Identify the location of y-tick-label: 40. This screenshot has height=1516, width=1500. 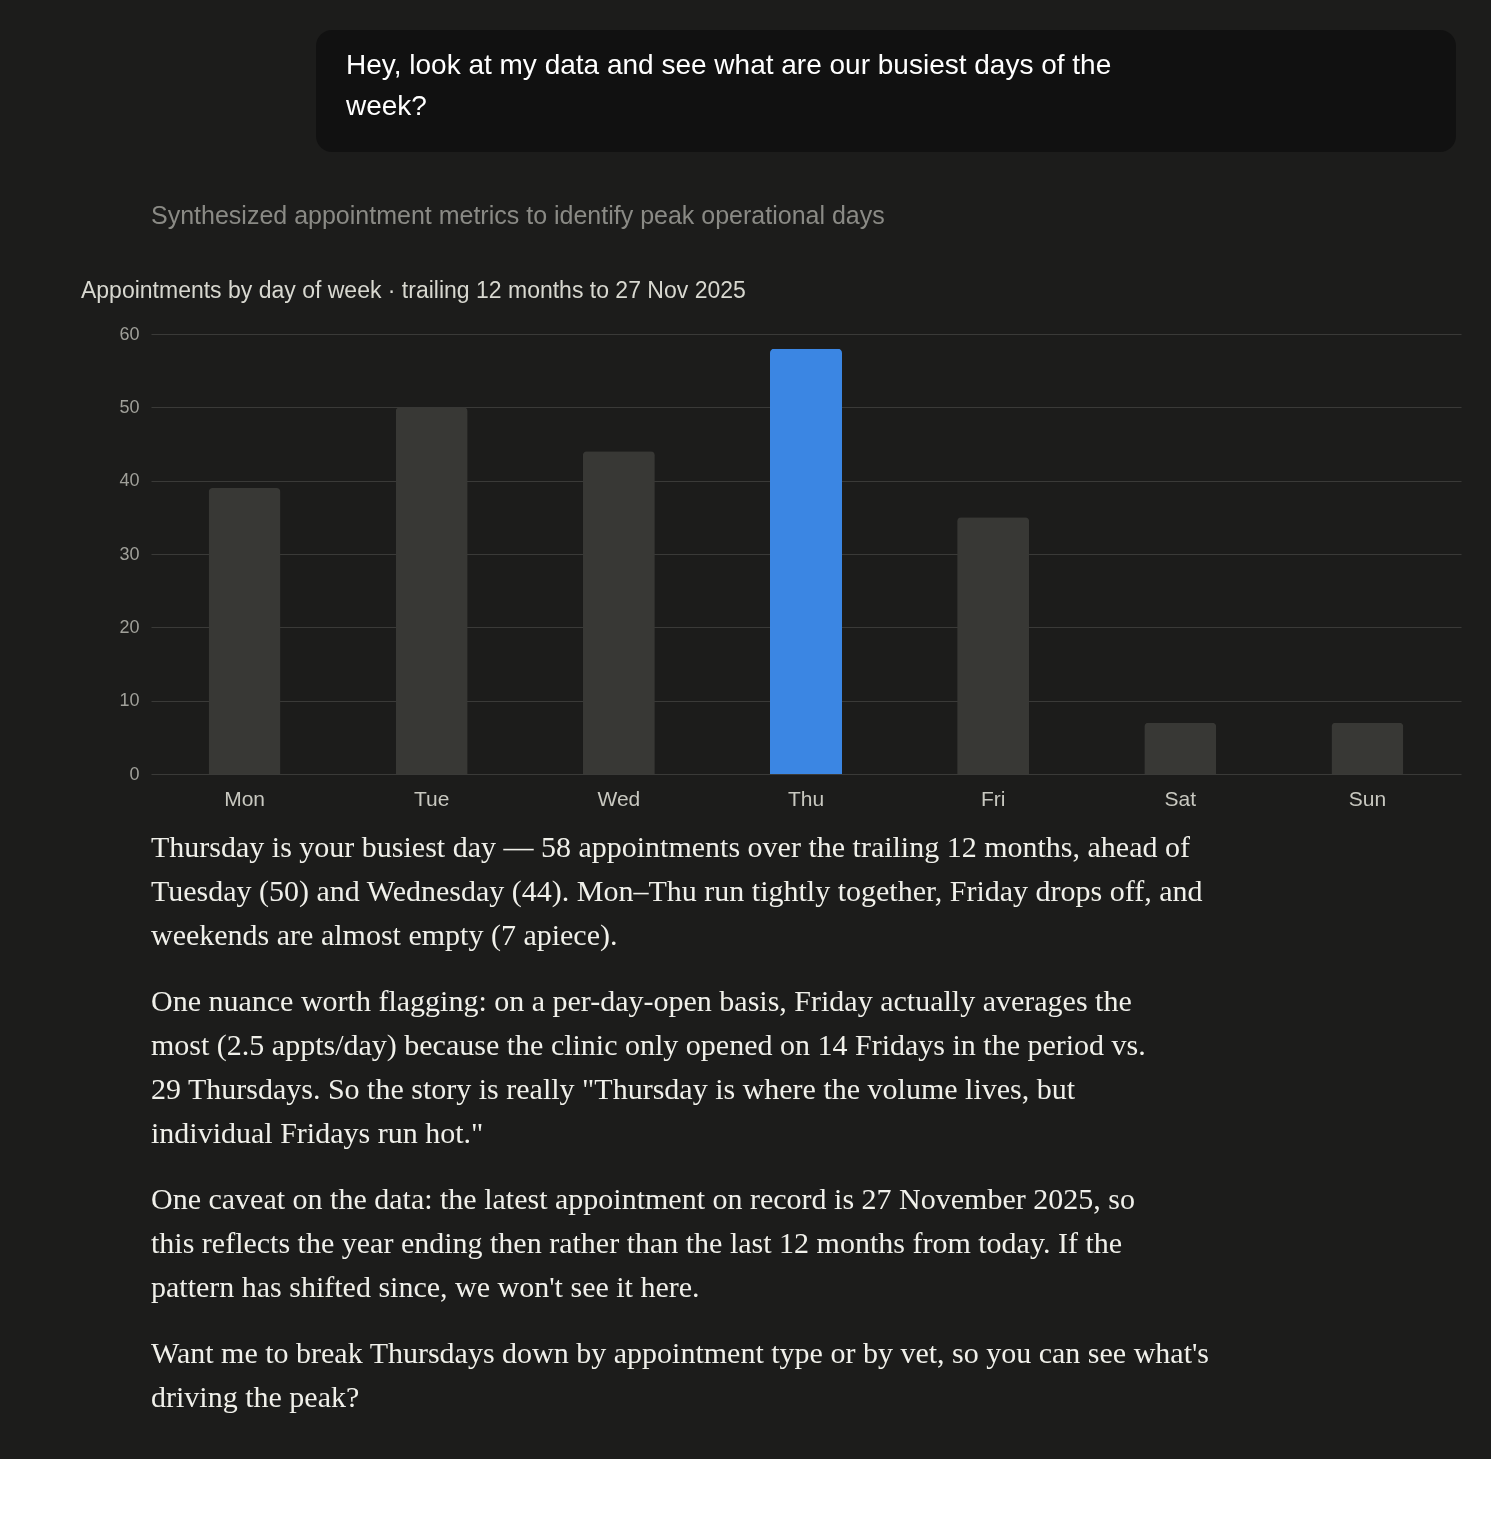
(129, 480).